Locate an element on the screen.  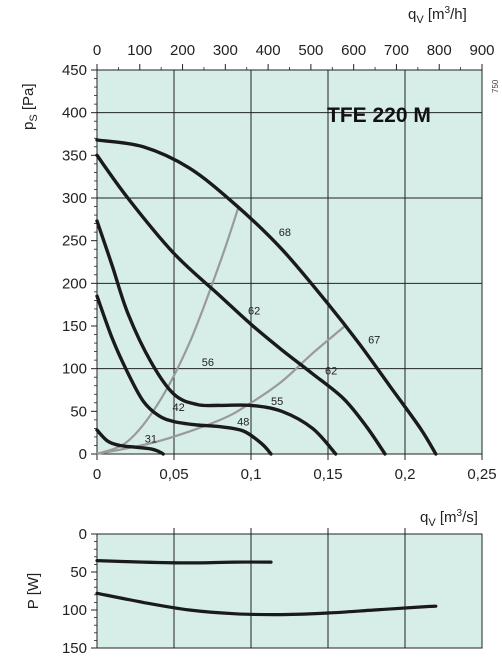
x-tick-label: 0,2 is located at coordinates (405, 474).